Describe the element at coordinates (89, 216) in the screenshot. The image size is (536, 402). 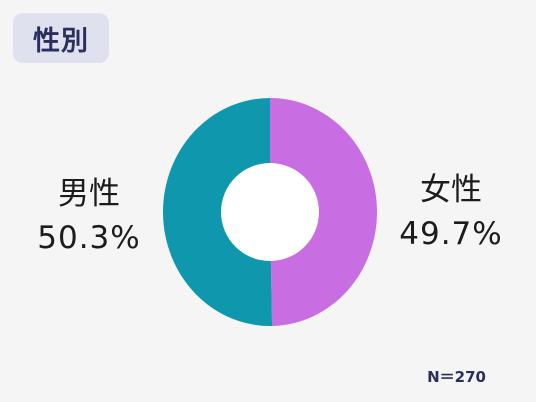
I see `label-male: 男性 50.3%` at that location.